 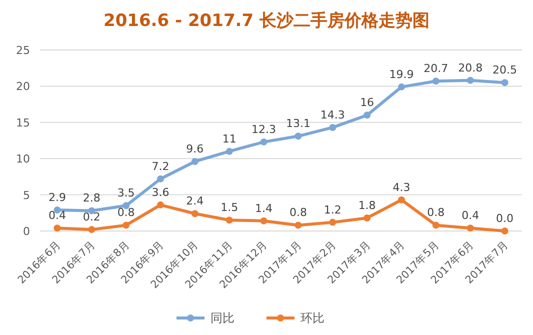 I want to click on y-tick-label: 25, so click(x=23, y=50).